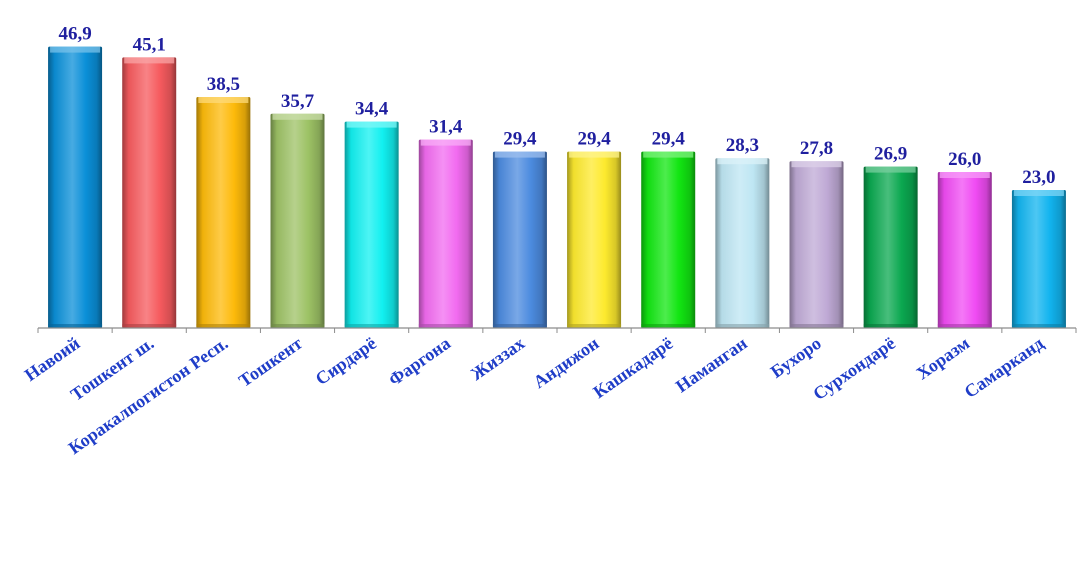 This screenshot has height=566, width=1086. Describe the element at coordinates (1038, 177) in the screenshot. I see `data-label-14: 23,0` at that location.